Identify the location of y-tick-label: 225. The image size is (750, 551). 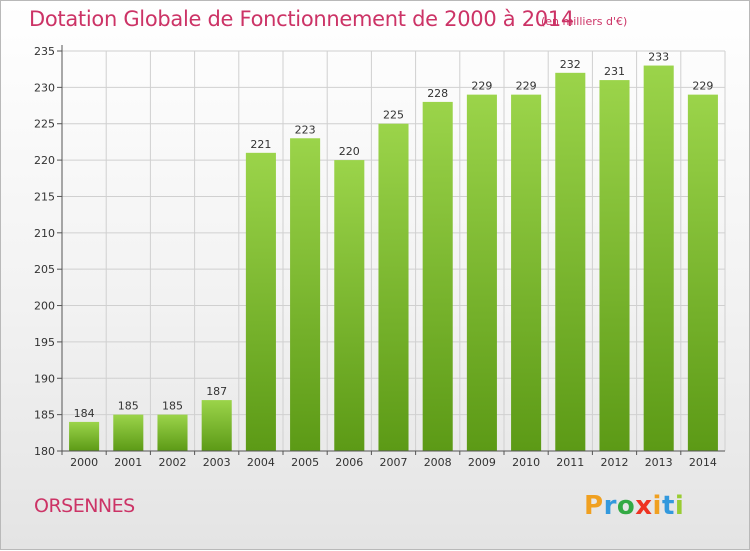
(44, 124).